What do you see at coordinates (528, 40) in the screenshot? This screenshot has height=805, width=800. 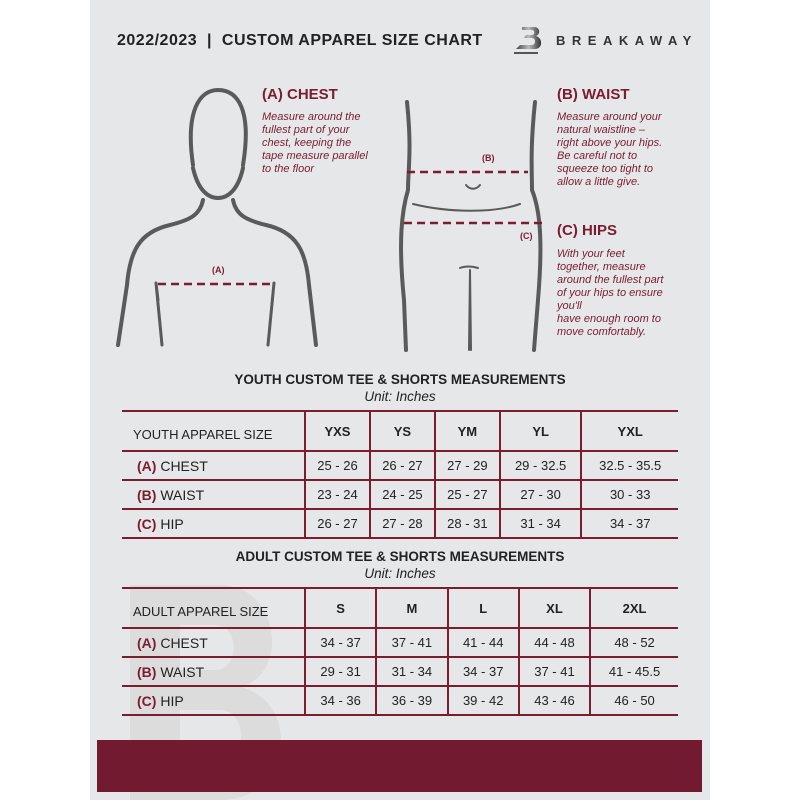 I see `breakaway-logo-icon` at bounding box center [528, 40].